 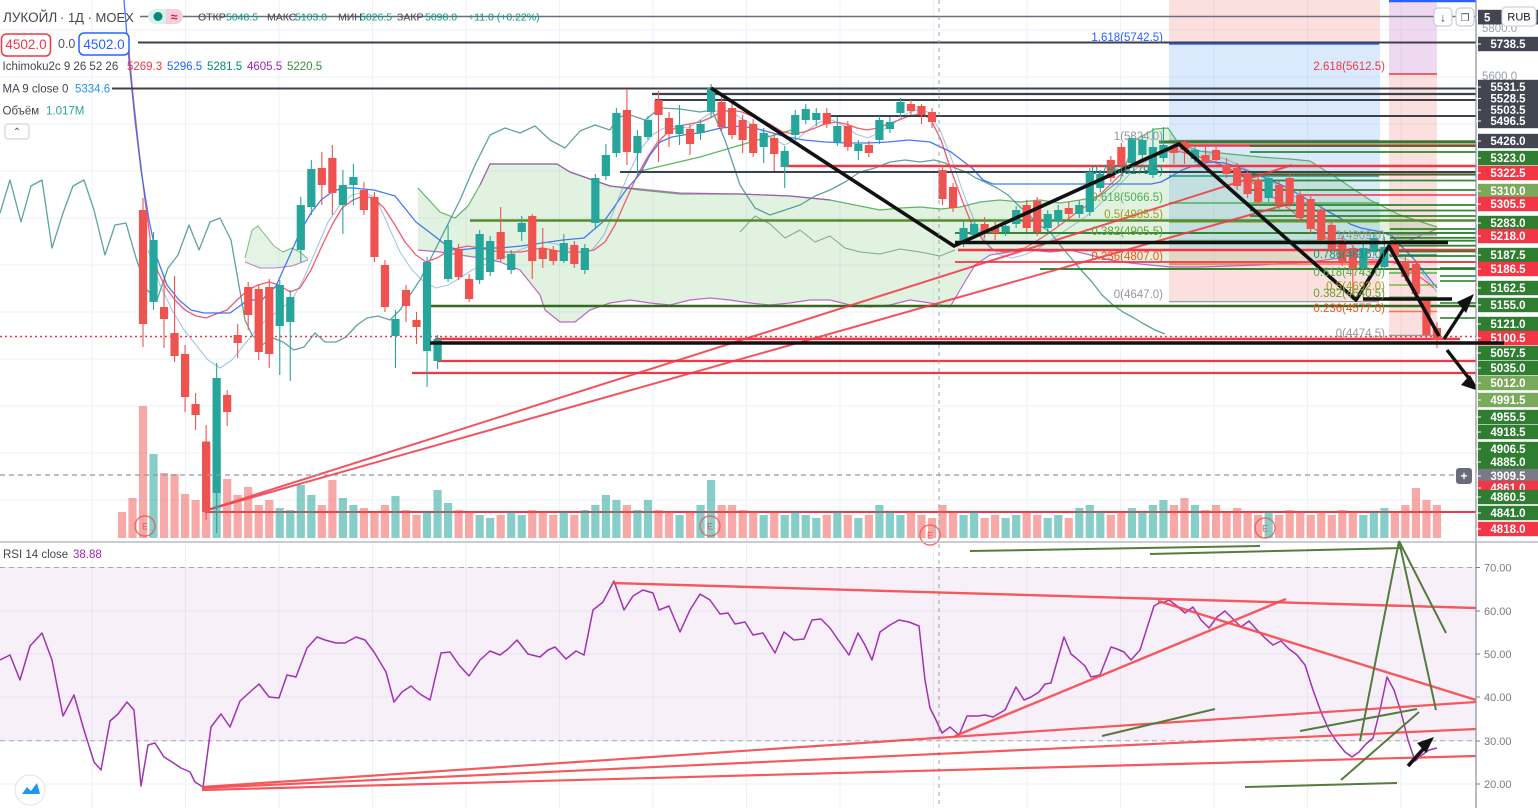 What do you see at coordinates (1508, 256) in the screenshot?
I see `svg-text: 5187.5` at bounding box center [1508, 256].